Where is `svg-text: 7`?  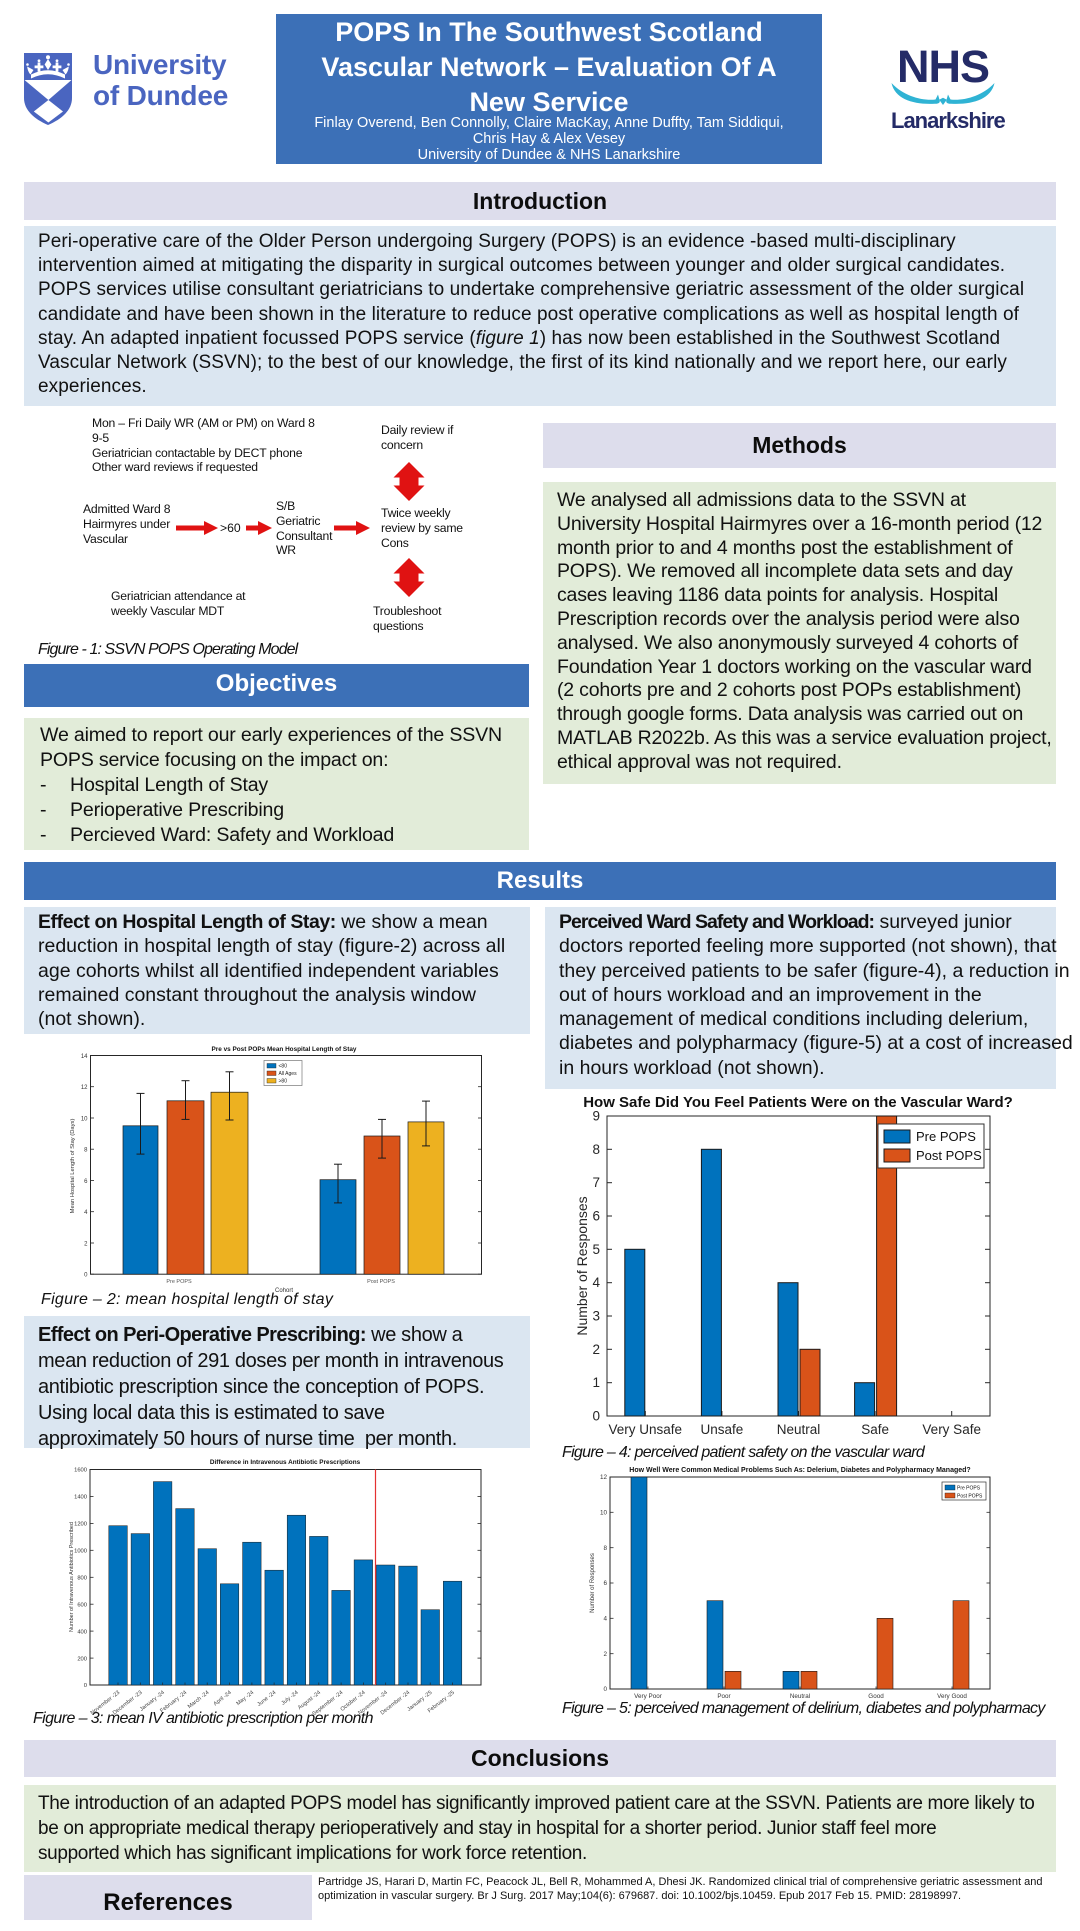 svg-text: 7 is located at coordinates (596, 1182).